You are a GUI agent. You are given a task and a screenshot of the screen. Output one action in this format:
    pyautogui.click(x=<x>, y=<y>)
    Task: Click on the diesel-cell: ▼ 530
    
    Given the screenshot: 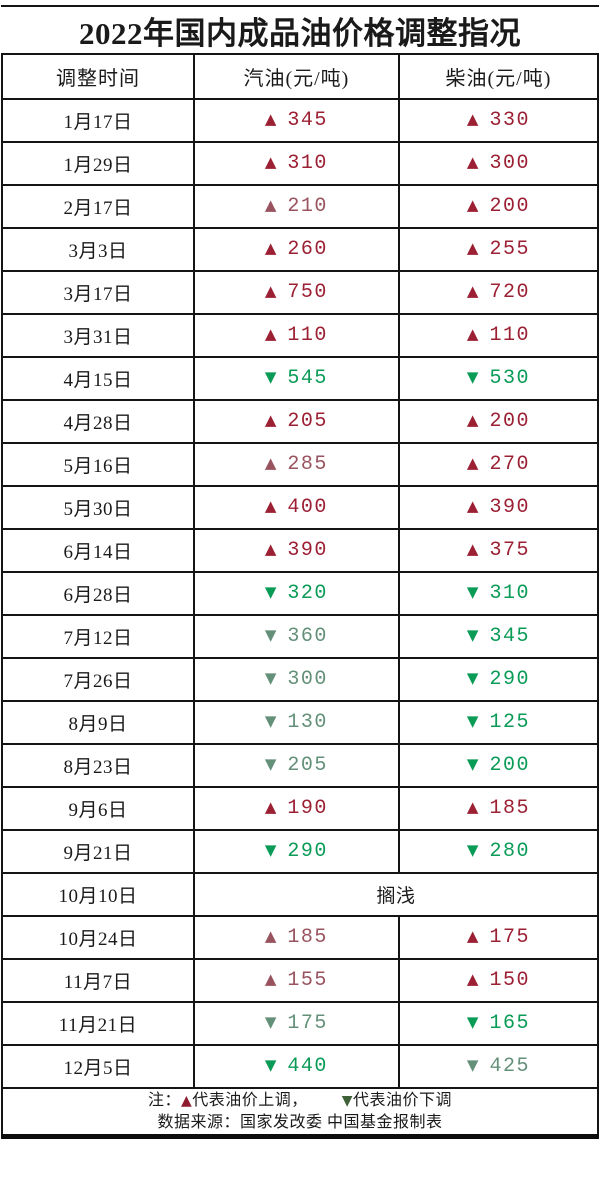 What is the action you would take?
    pyautogui.click(x=498, y=378)
    